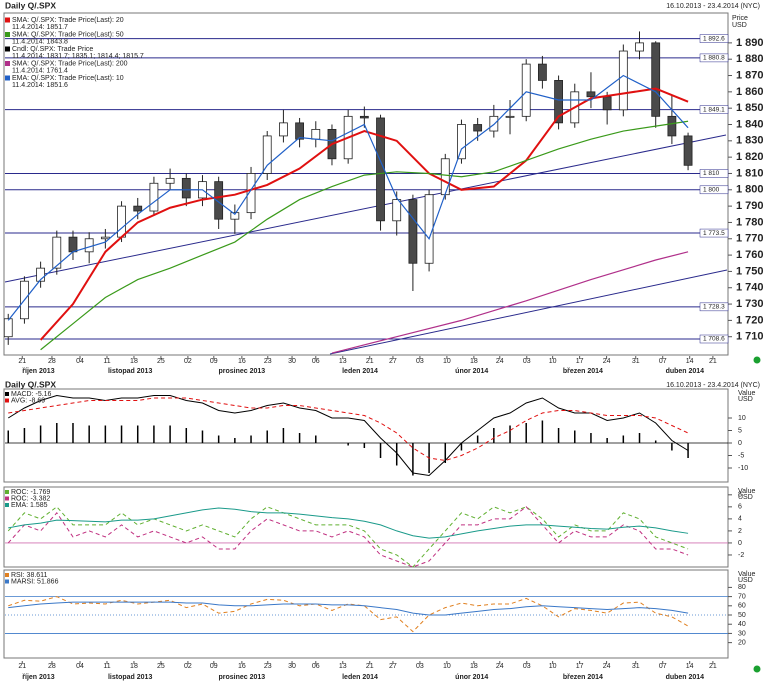  Describe the element at coordinates (690, 666) in the screenshot. I see `x-tick-label: 14` at that location.